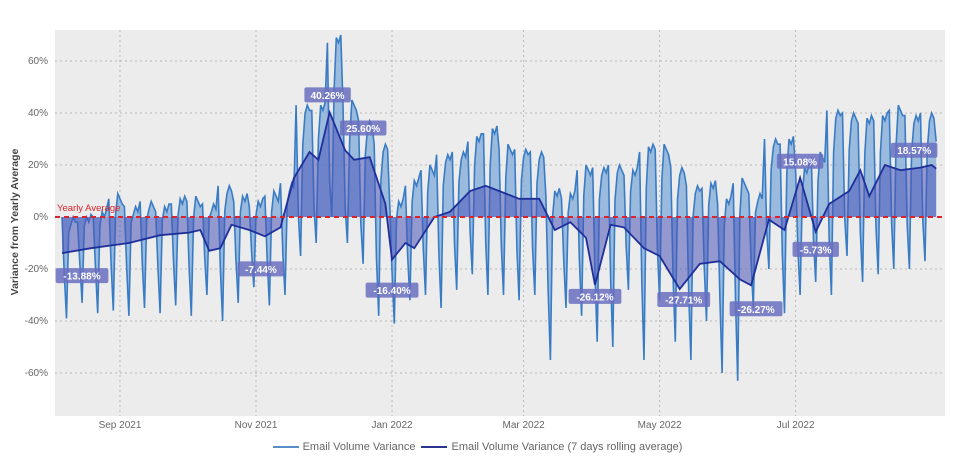 The width and height of the screenshot is (955, 462). I want to click on y-tick-label: 0%, so click(41, 217).